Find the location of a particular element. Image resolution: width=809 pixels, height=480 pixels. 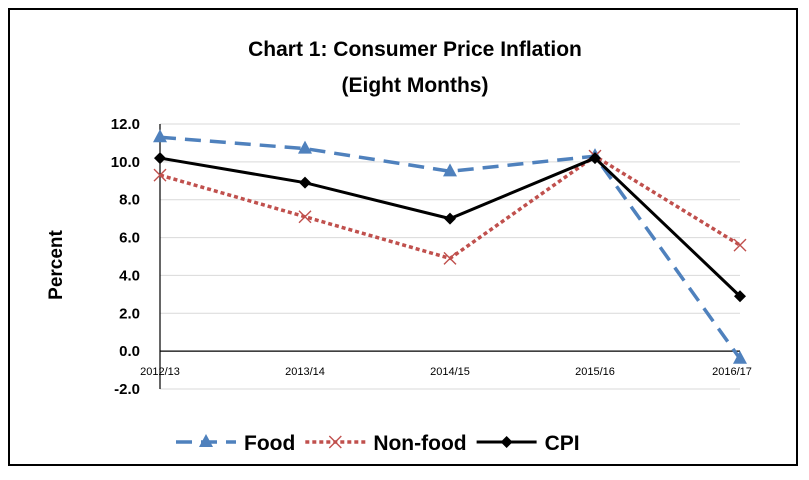

x-tick-label: 2015/16 is located at coordinates (595, 372).